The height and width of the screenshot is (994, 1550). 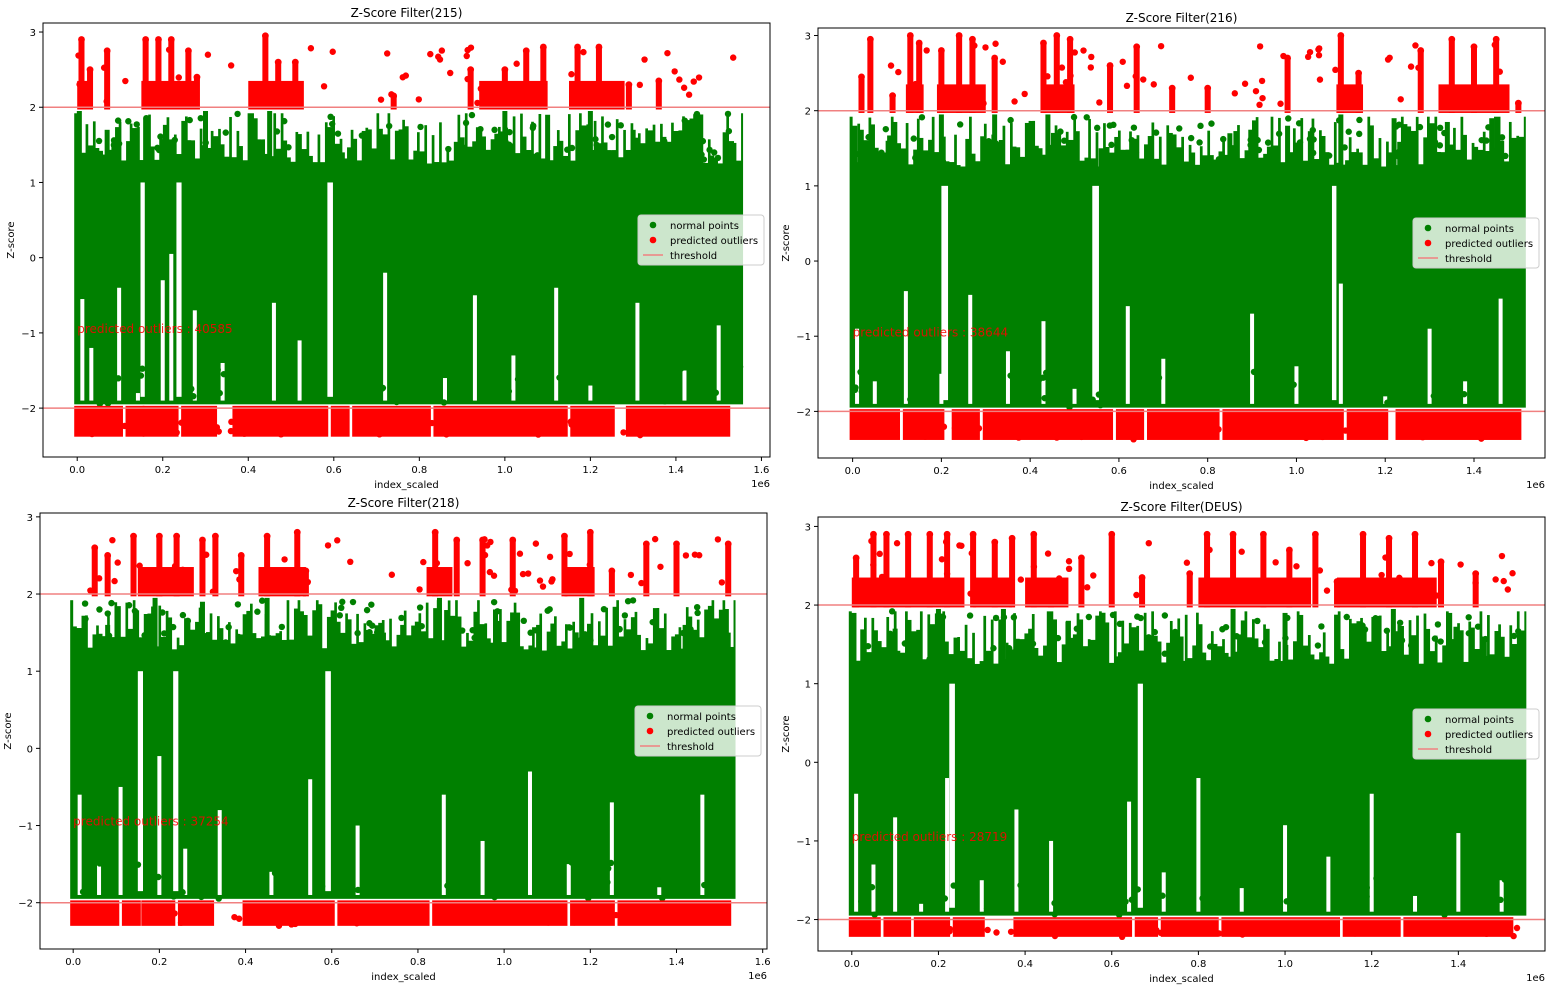 I want to click on legend-marker-normal, so click(x=653, y=225).